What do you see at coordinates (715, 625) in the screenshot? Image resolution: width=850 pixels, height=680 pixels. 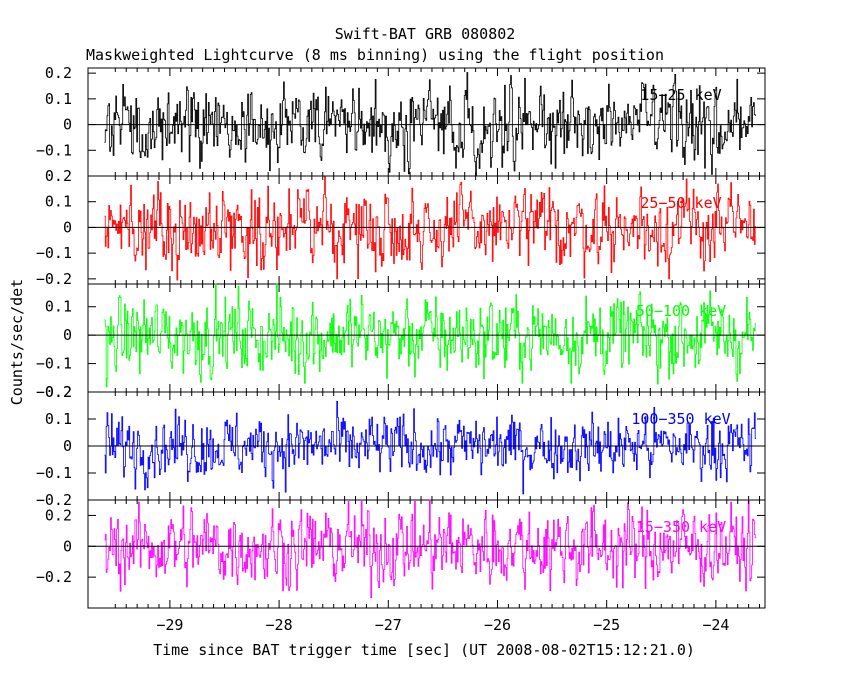 I see `x-tick-label: −24` at bounding box center [715, 625].